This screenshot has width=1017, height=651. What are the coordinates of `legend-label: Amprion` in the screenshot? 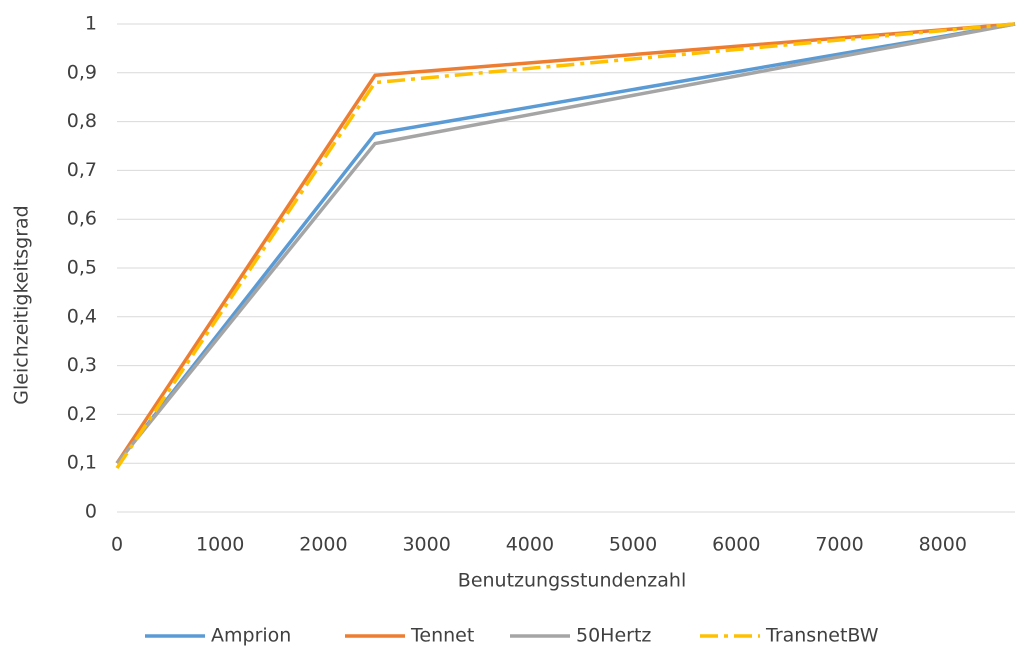 It's located at (251, 636).